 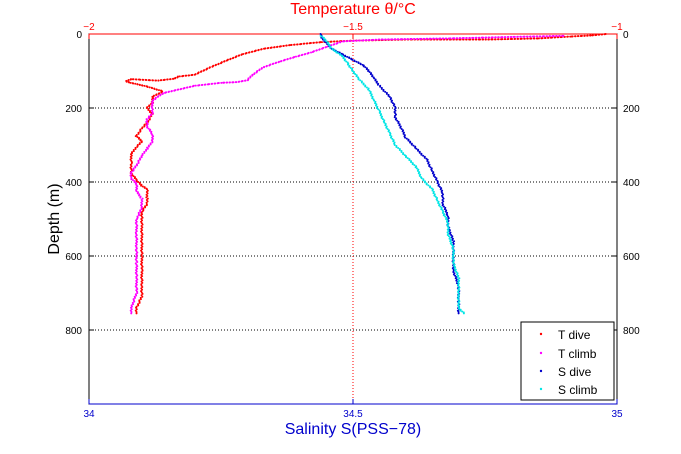 I want to click on y-tick-label-right: 600, so click(x=631, y=257).